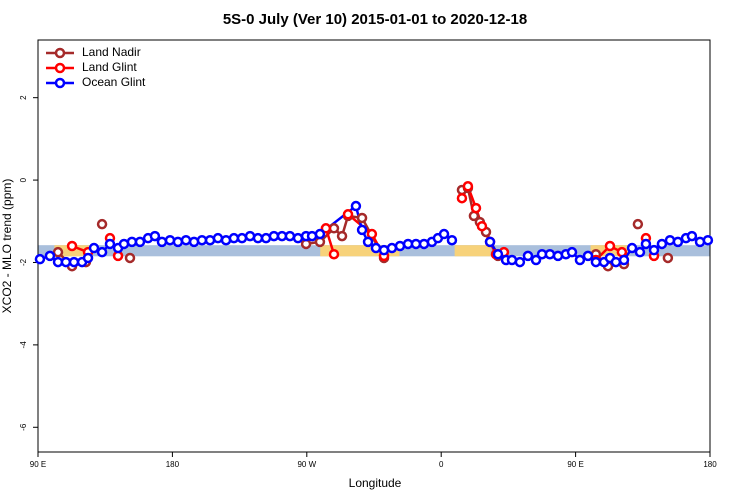  Describe the element at coordinates (306, 464) in the screenshot. I see `x-tick-label: 90 W` at that location.